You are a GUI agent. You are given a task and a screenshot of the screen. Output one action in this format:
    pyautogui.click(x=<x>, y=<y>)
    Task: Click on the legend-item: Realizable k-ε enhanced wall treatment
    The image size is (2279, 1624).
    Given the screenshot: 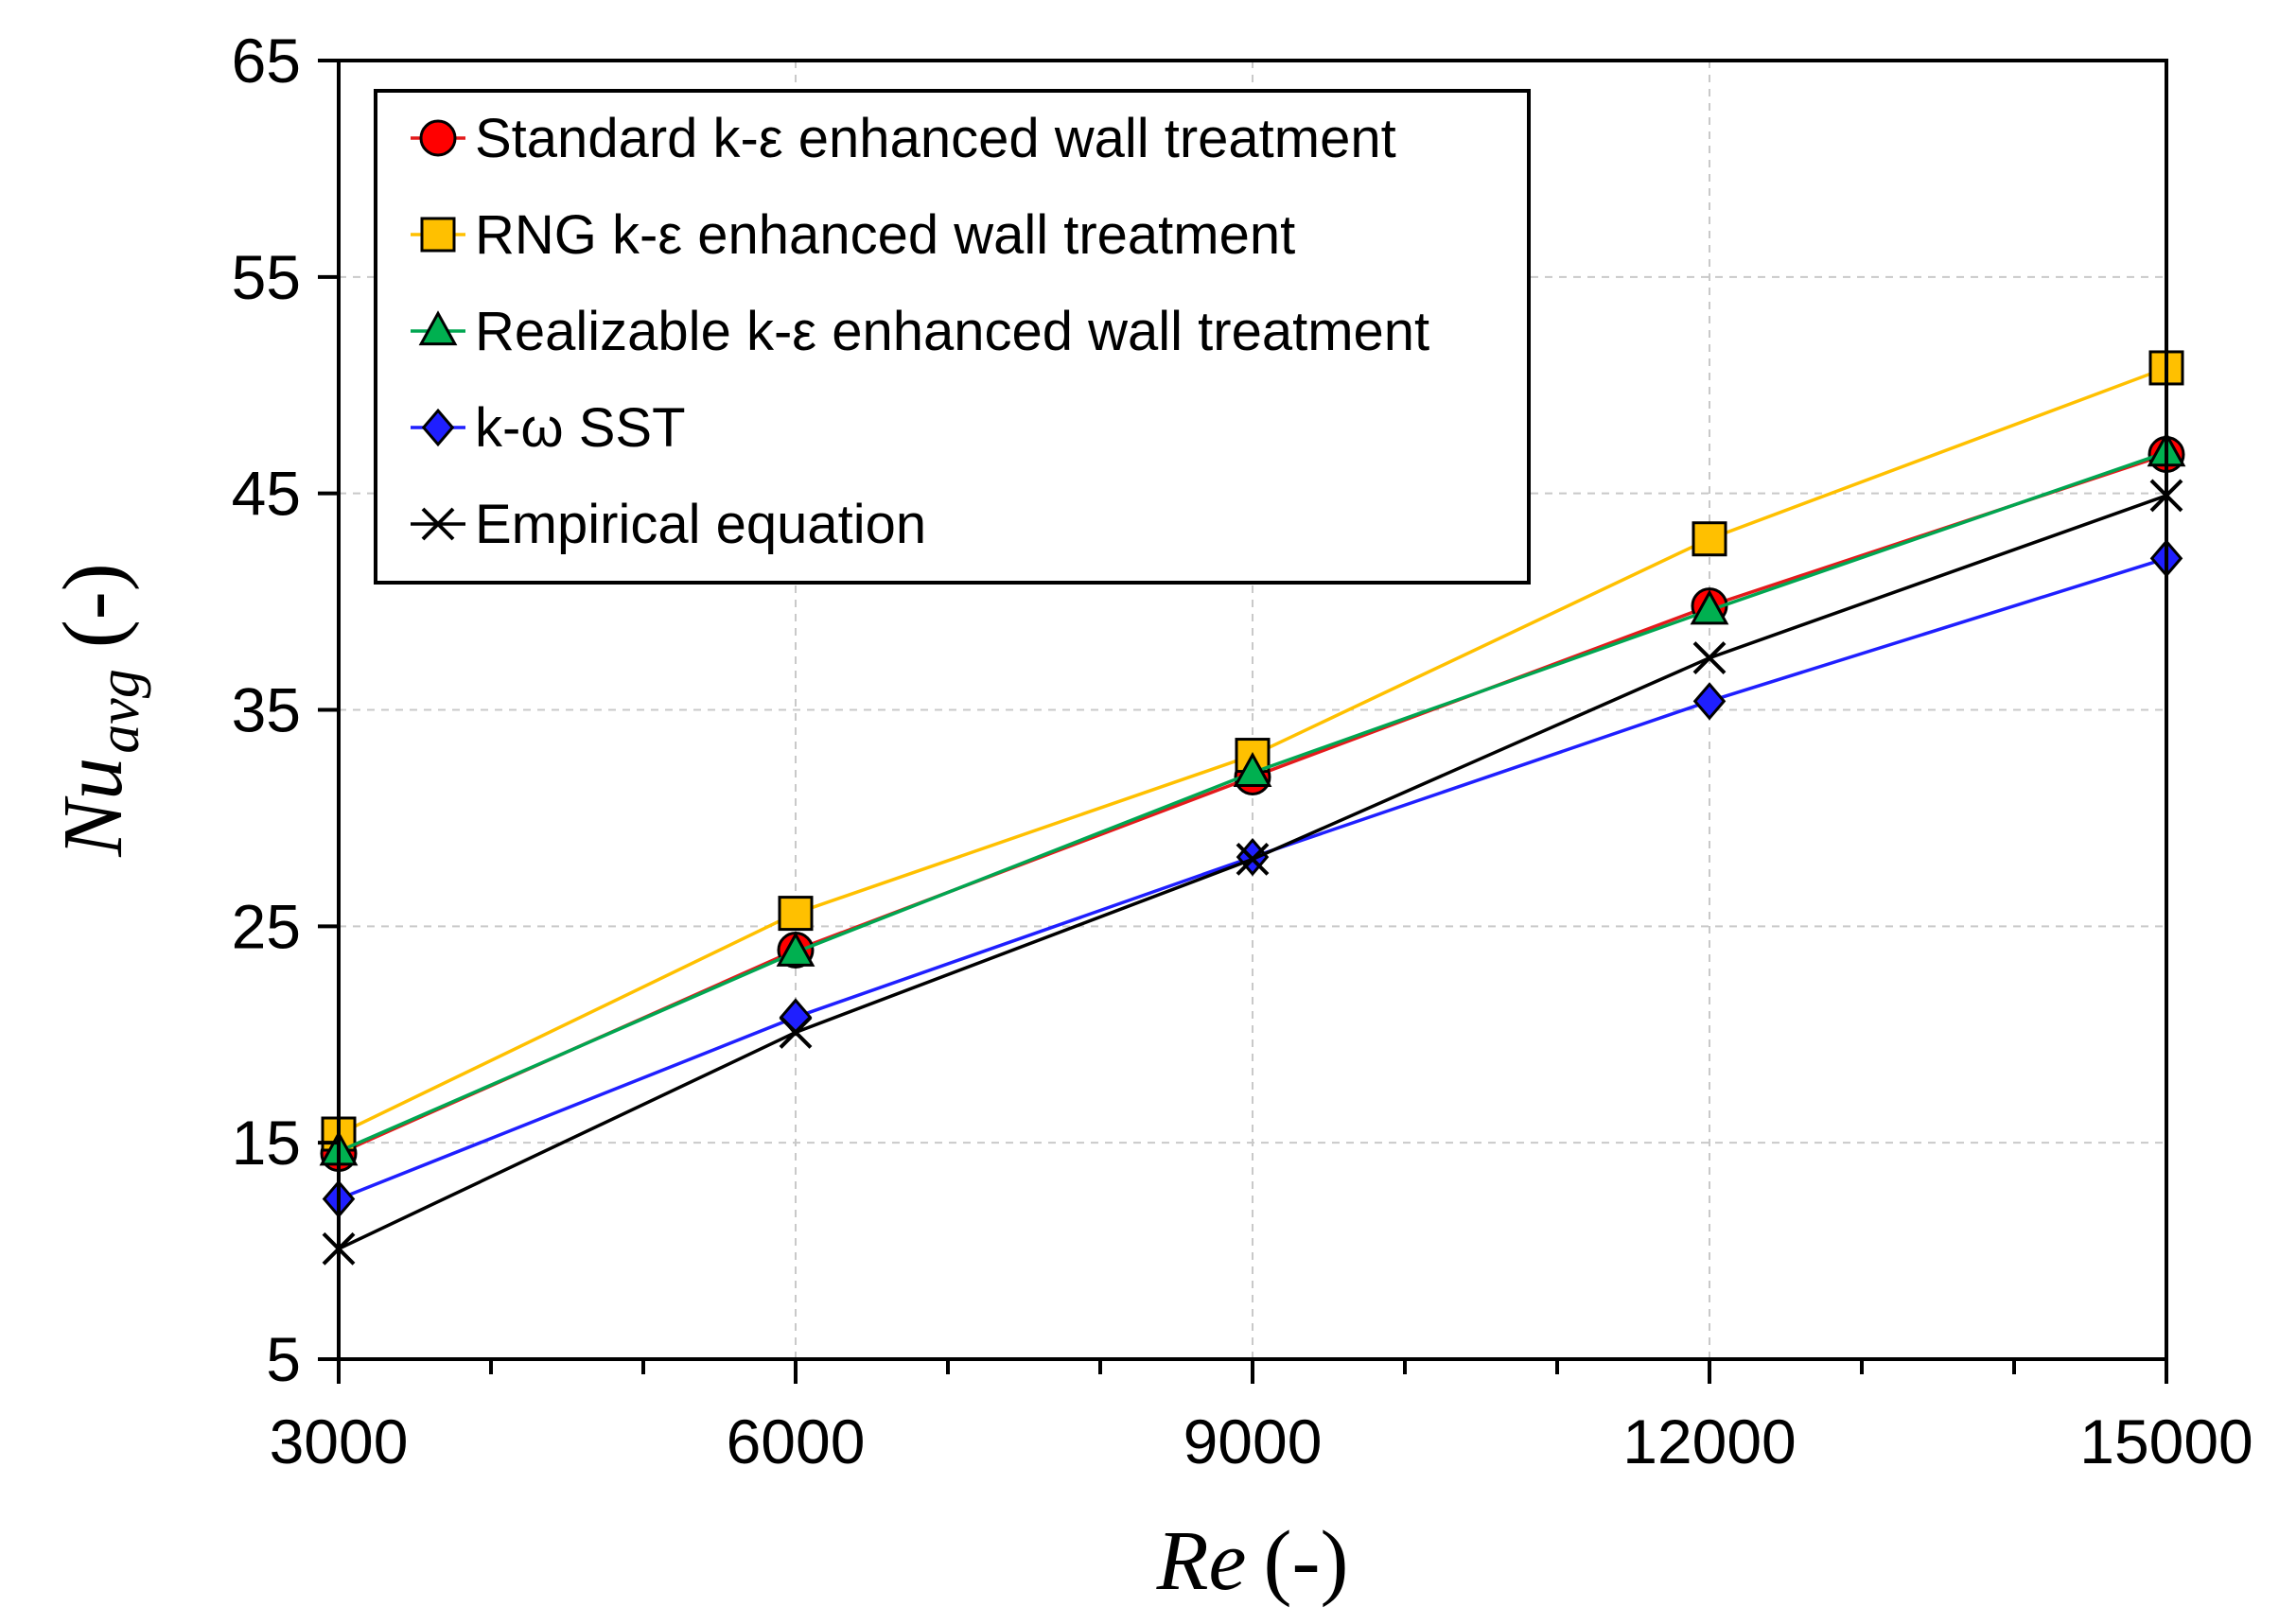 What is the action you would take?
    pyautogui.click(x=920, y=332)
    